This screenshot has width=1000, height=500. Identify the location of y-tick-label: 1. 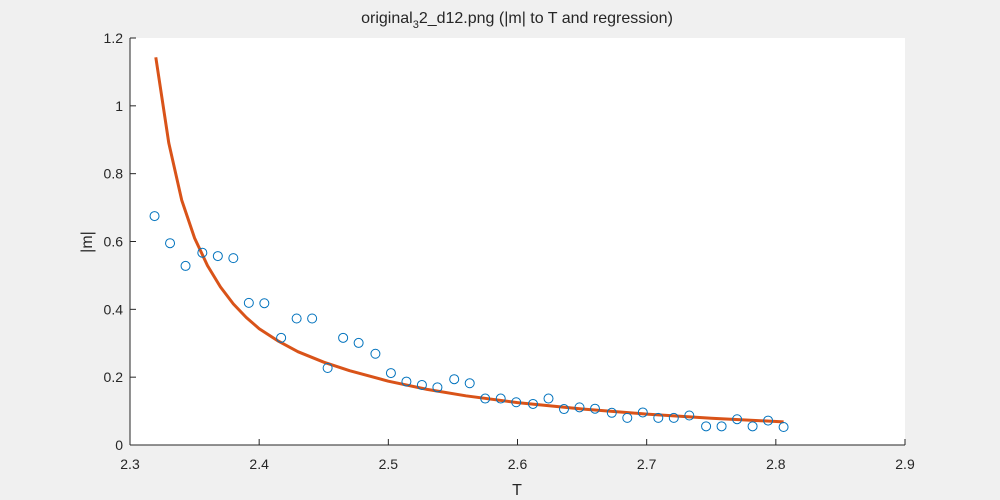
(119, 106).